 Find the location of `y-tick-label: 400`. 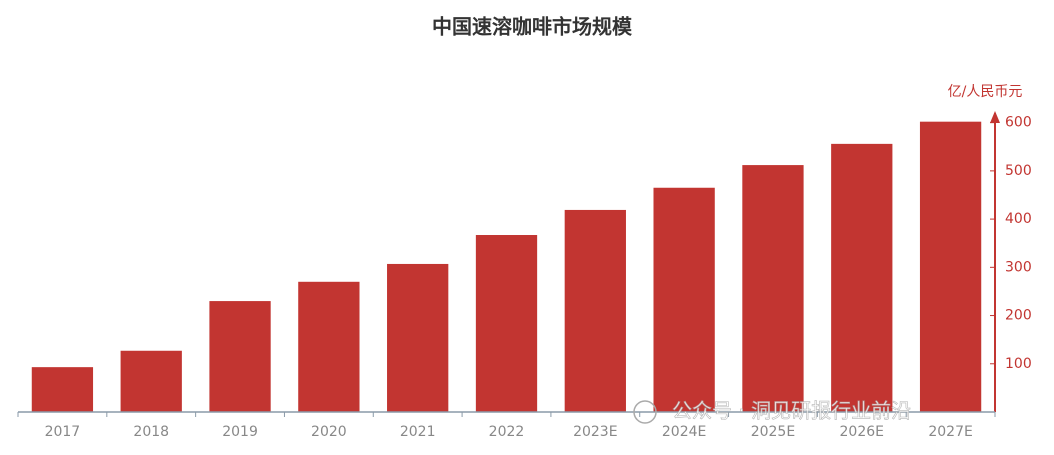

y-tick-label: 400 is located at coordinates (1018, 219).